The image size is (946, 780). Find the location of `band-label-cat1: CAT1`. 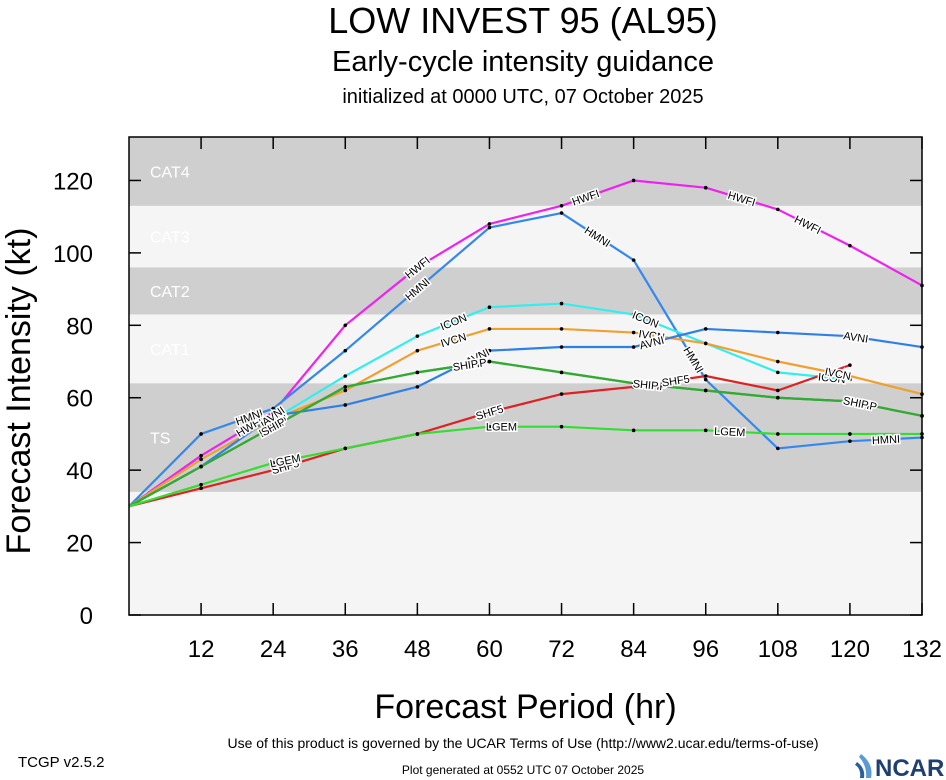

band-label-cat1: CAT1 is located at coordinates (170, 350).